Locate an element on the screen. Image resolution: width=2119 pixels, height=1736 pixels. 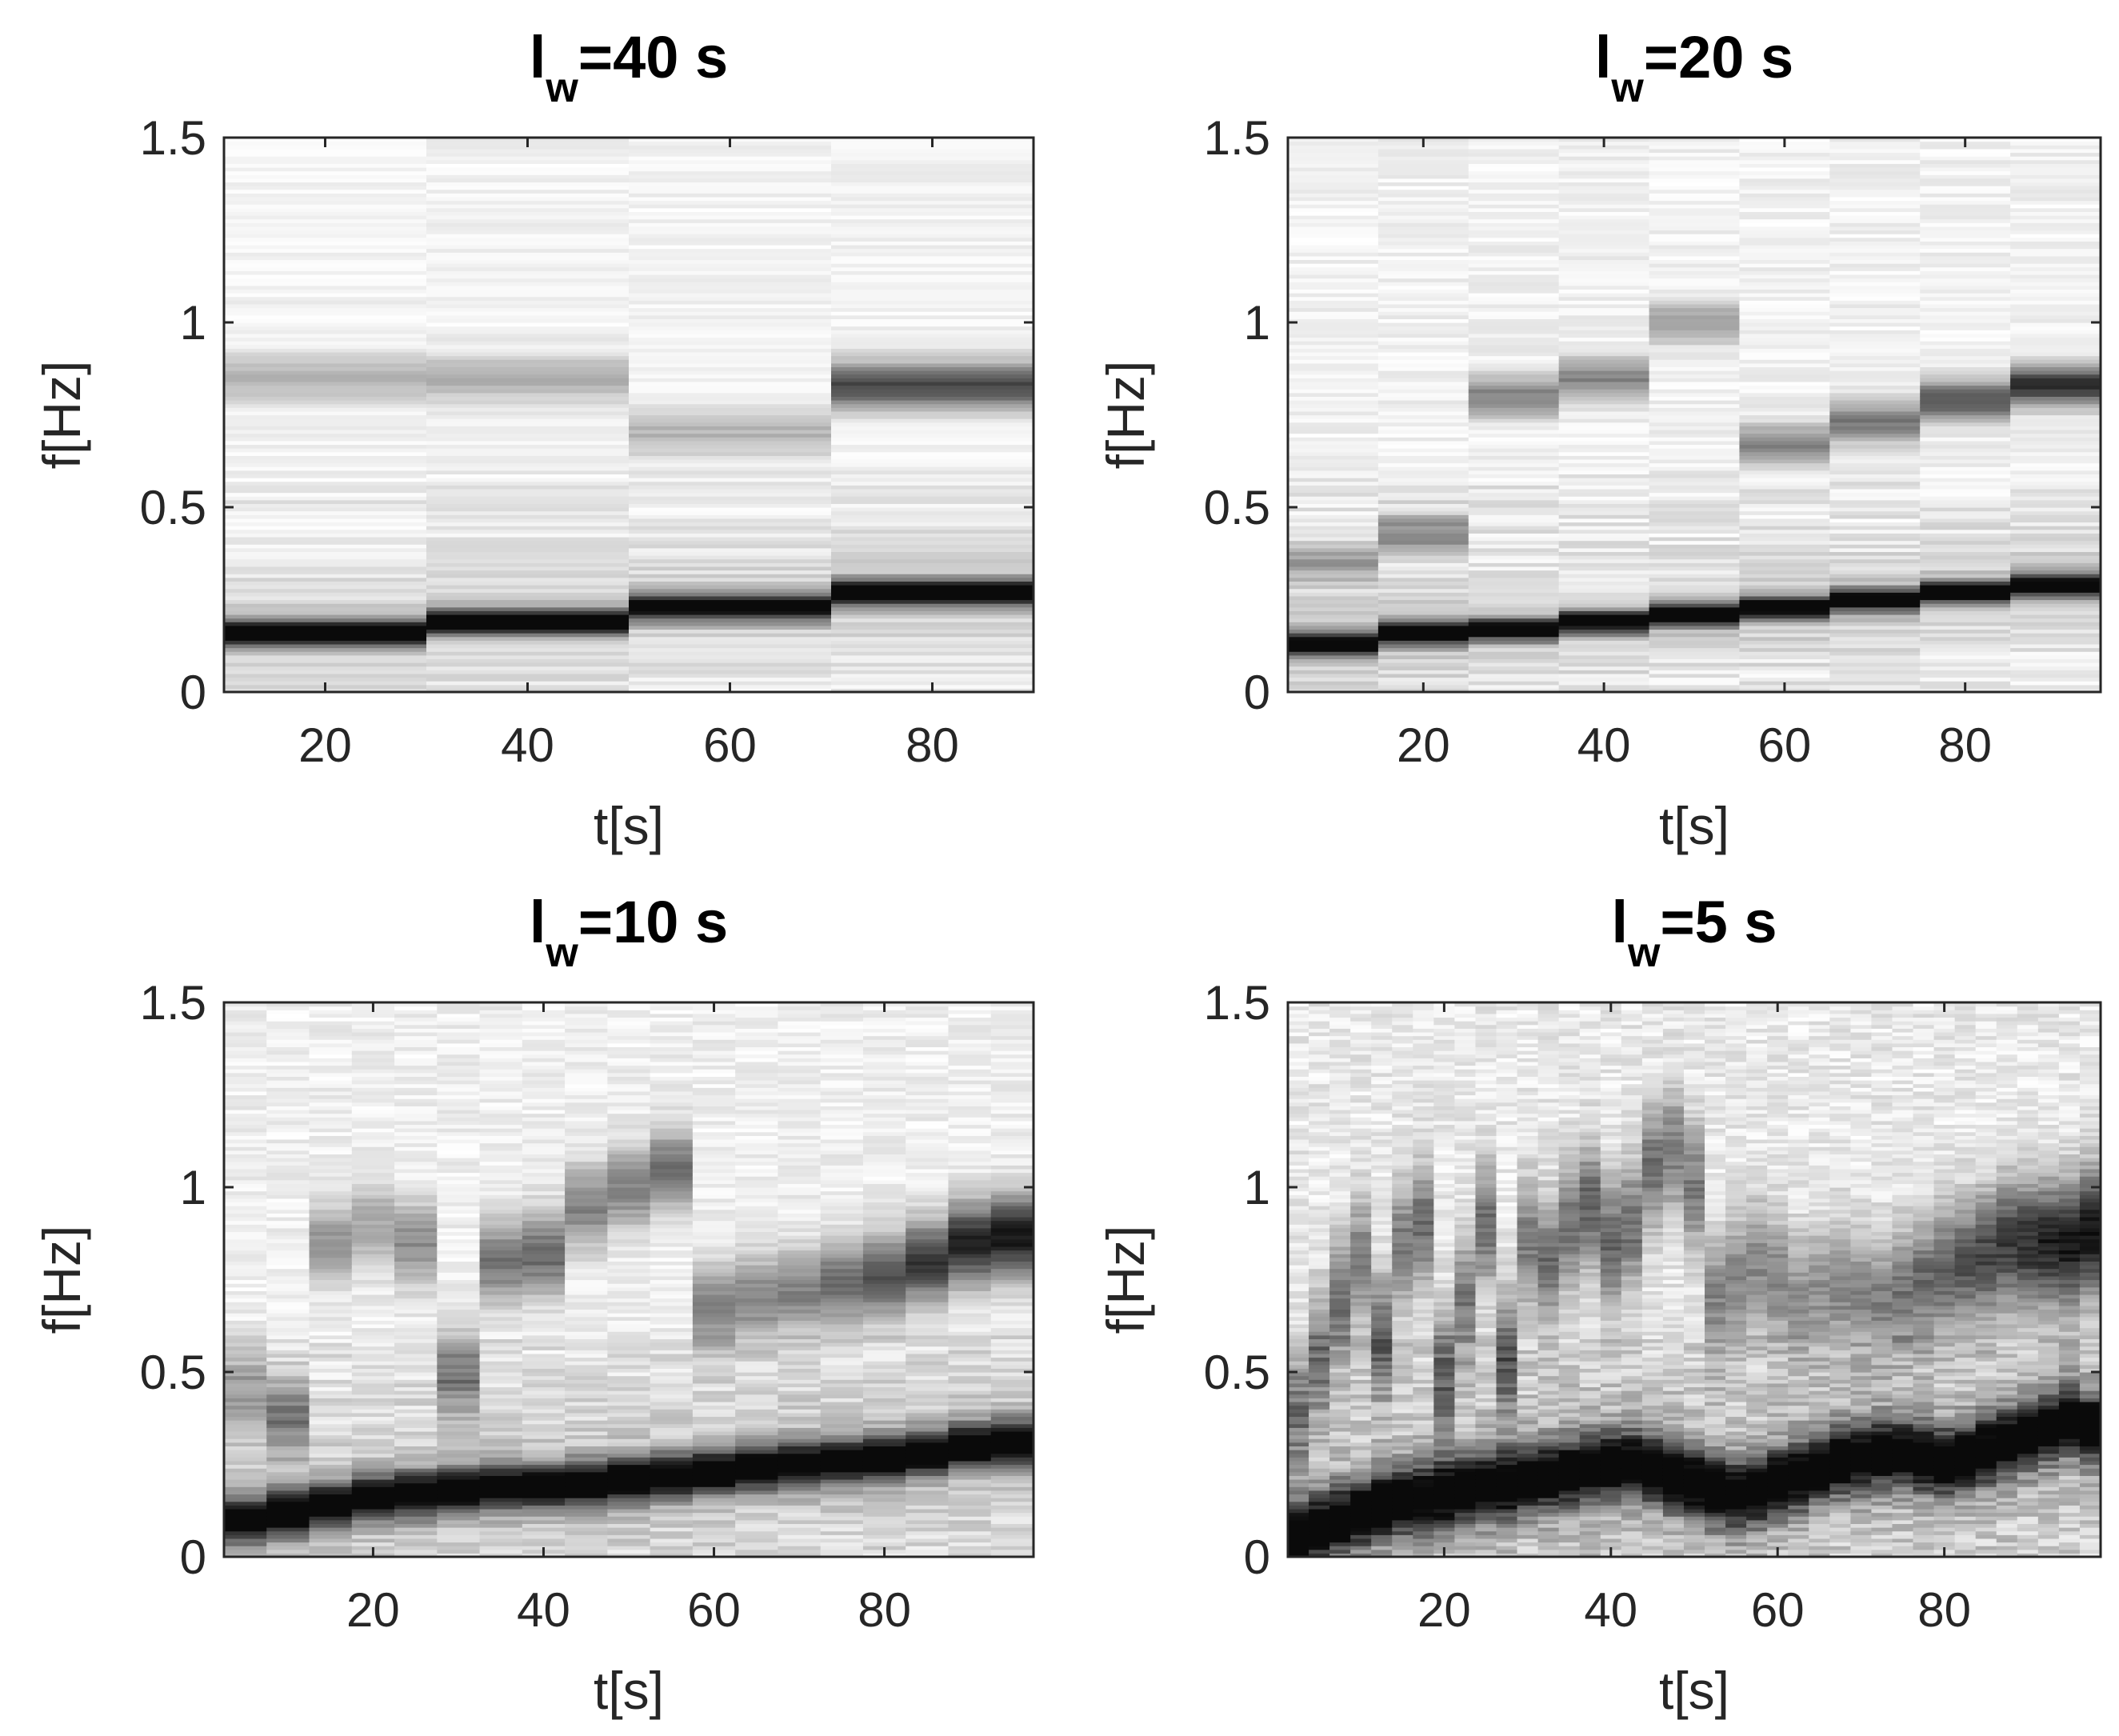
axes-box is located at coordinates (628, 1279).